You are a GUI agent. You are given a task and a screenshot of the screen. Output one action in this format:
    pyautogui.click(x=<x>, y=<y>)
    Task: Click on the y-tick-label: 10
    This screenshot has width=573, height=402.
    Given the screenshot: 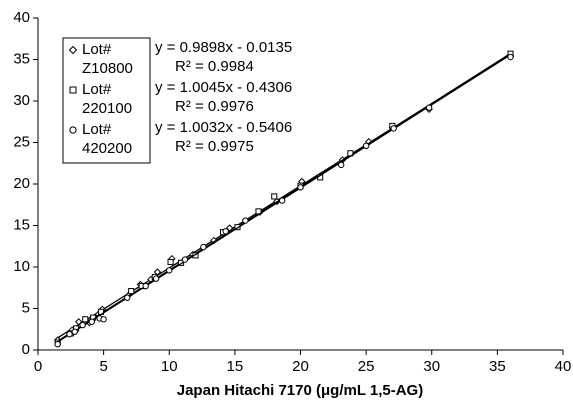 What is the action you would take?
    pyautogui.click(x=21, y=266)
    